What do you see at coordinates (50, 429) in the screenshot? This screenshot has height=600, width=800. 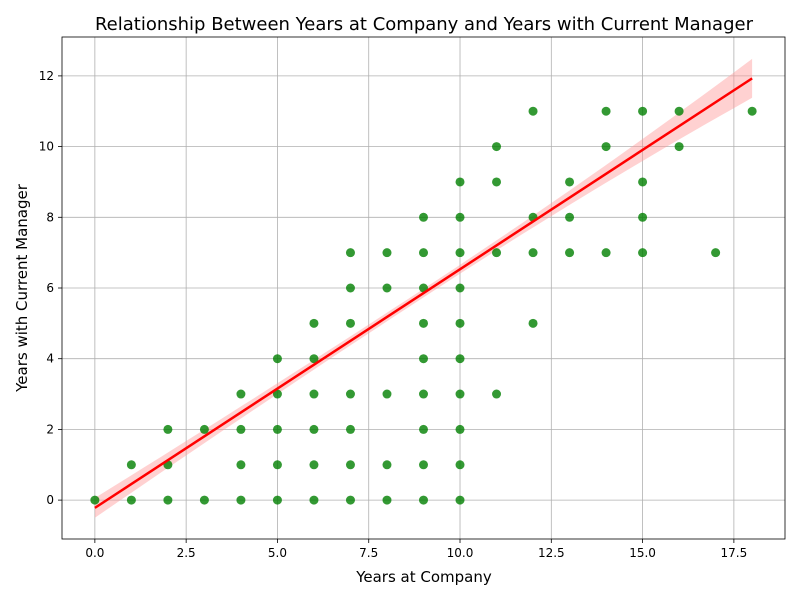 I see `y-tick-label: 2` at bounding box center [50, 429].